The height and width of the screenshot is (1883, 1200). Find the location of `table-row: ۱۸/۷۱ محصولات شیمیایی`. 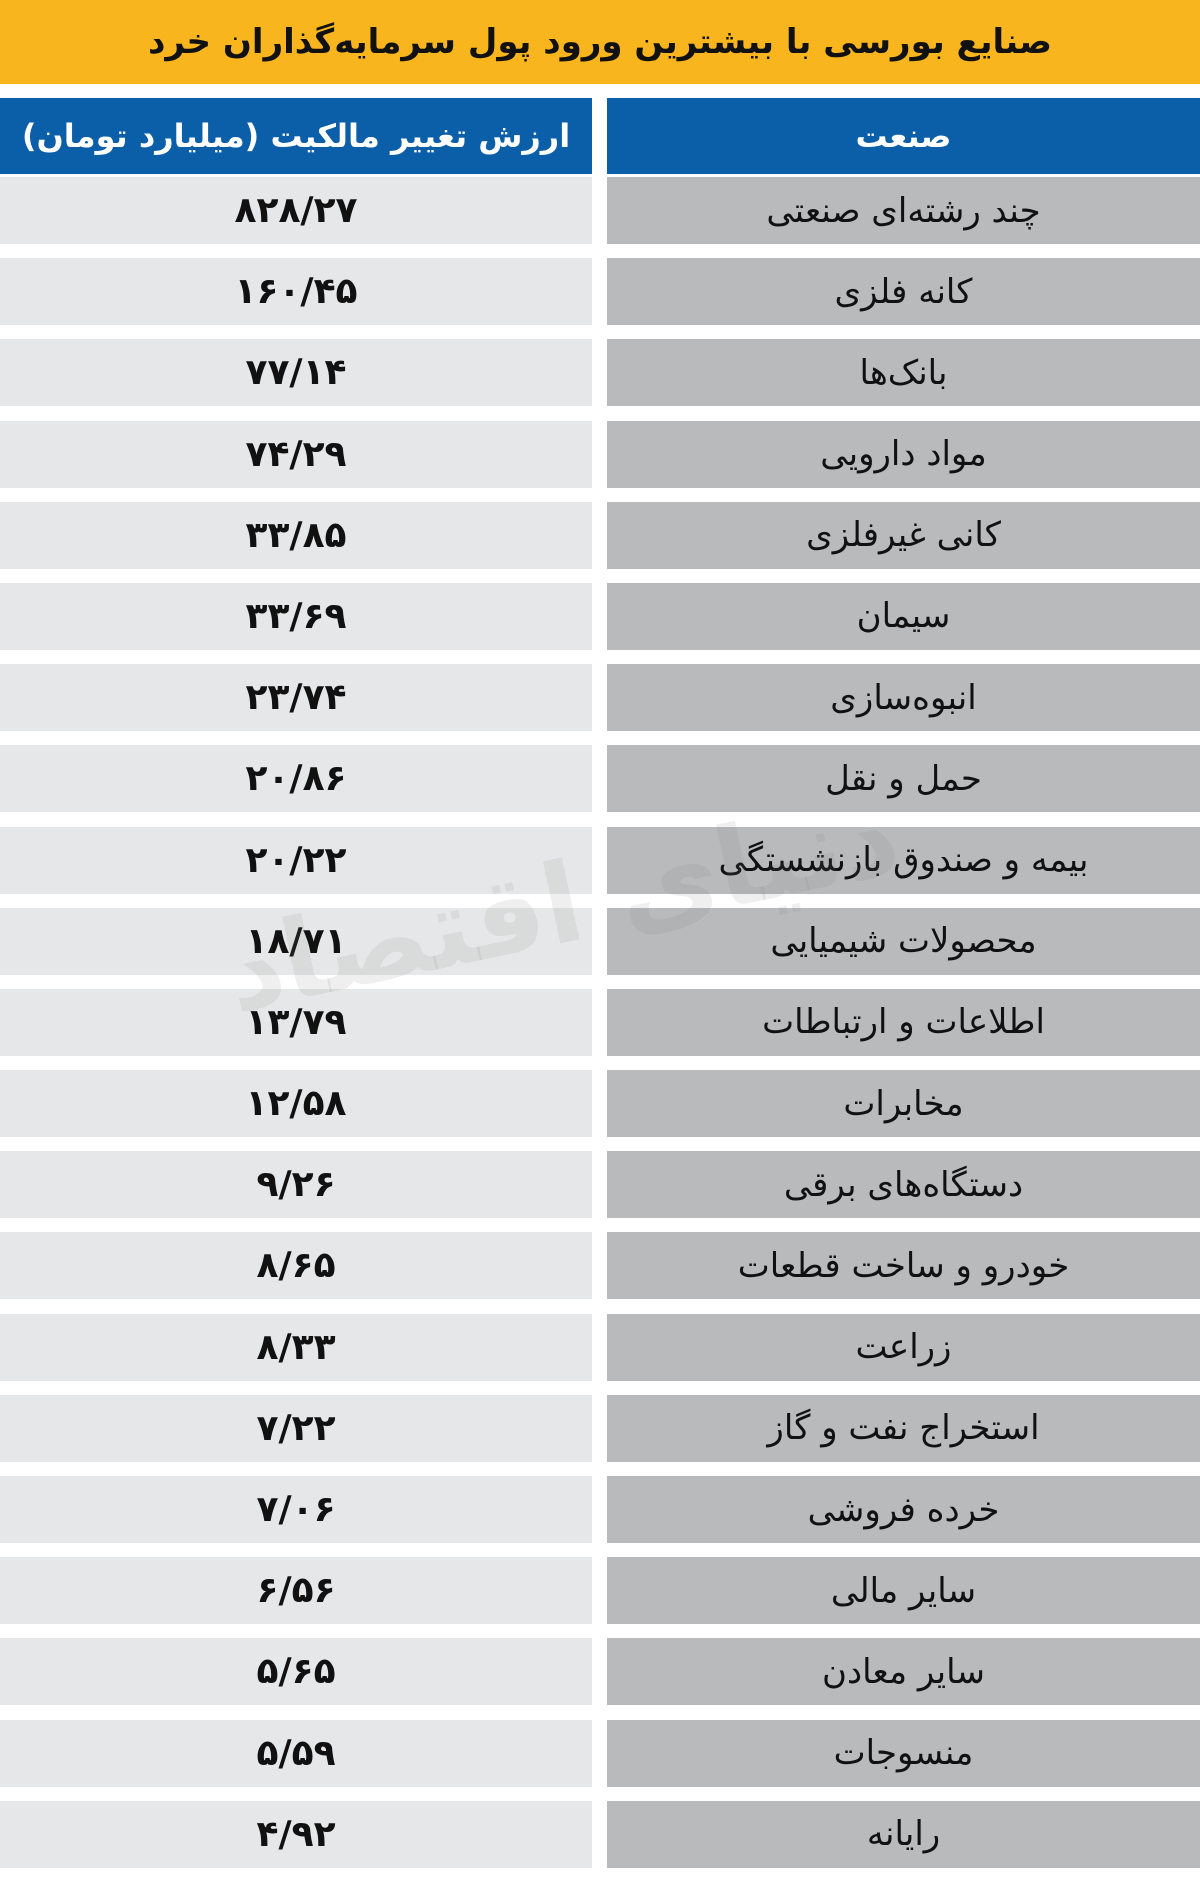

table-row: ۱۸/۷۱ محصولات شیمیایی is located at coordinates (600, 948).